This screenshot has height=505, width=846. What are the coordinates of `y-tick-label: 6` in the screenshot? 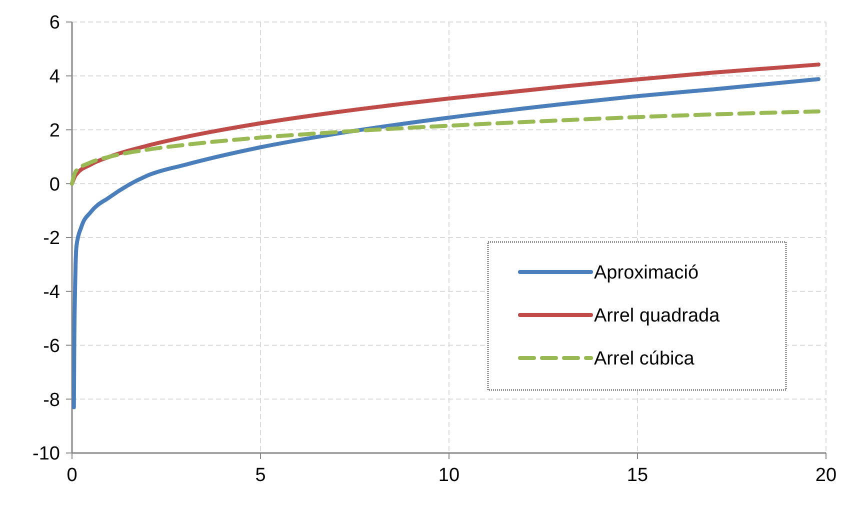 It's located at (54, 23).